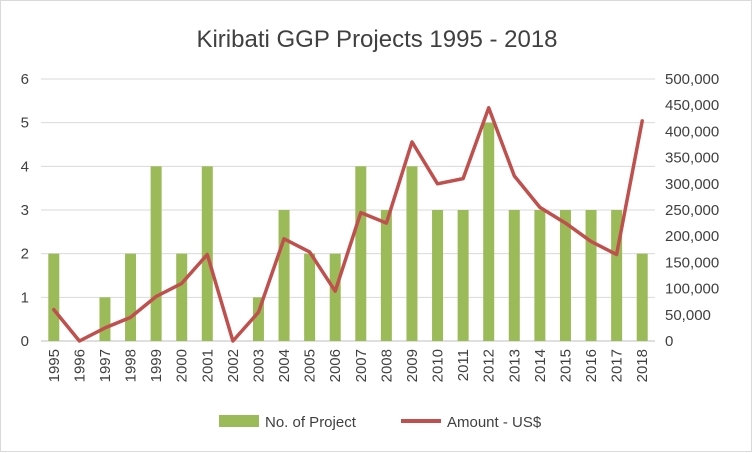  I want to click on x-tick-label: 2008, so click(386, 365).